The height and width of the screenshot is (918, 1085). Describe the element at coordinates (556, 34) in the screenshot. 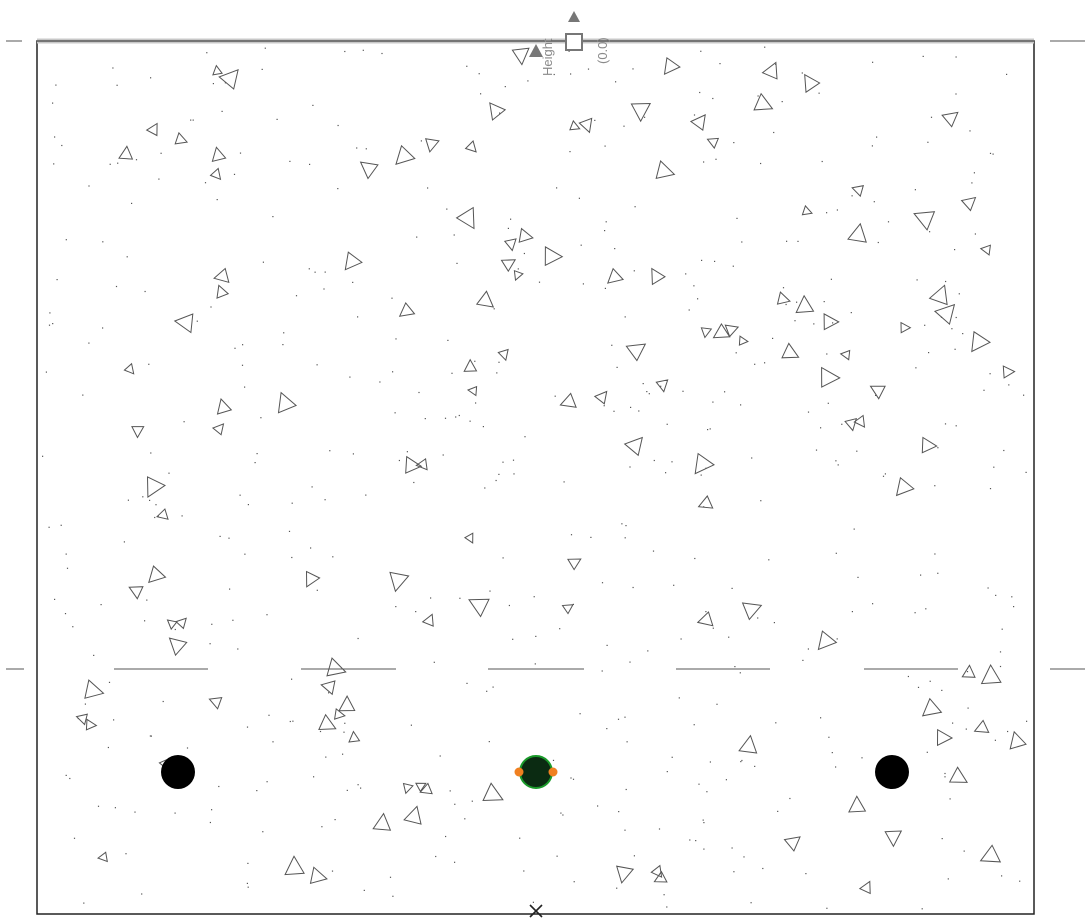

I see `height-control` at that location.